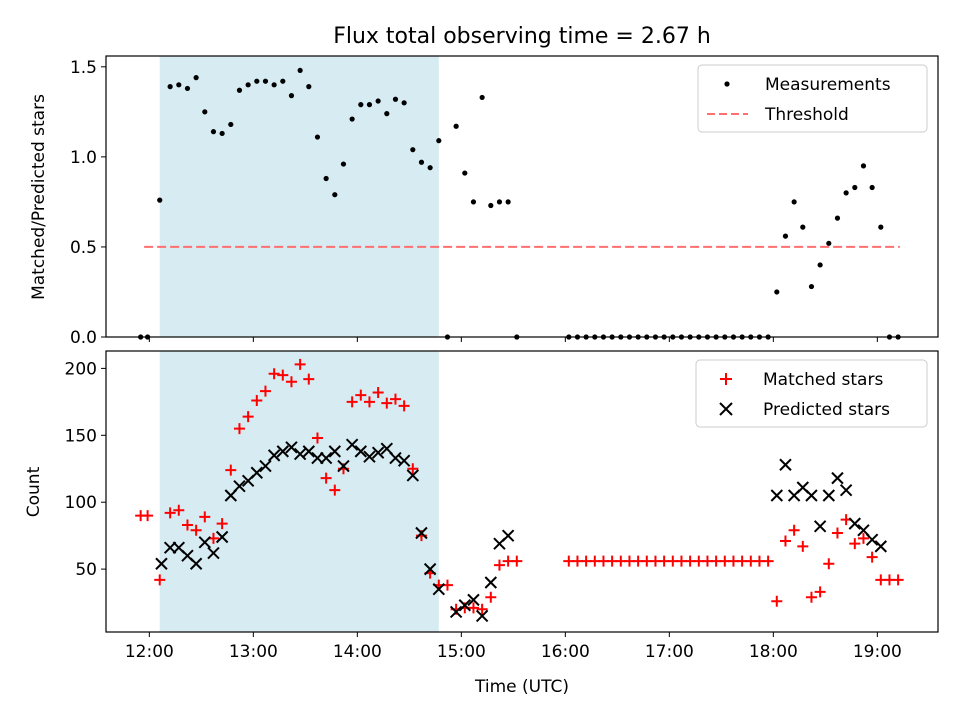  What do you see at coordinates (522, 36) in the screenshot?
I see `figure-title: Flux total observing time = 2.67 h` at bounding box center [522, 36].